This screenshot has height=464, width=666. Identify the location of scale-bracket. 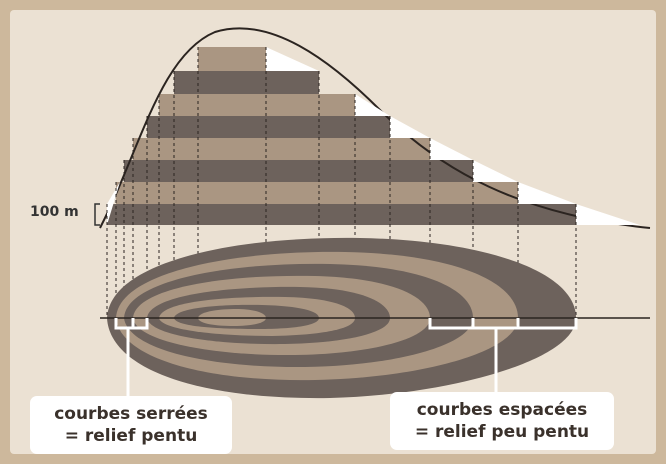
(97, 214).